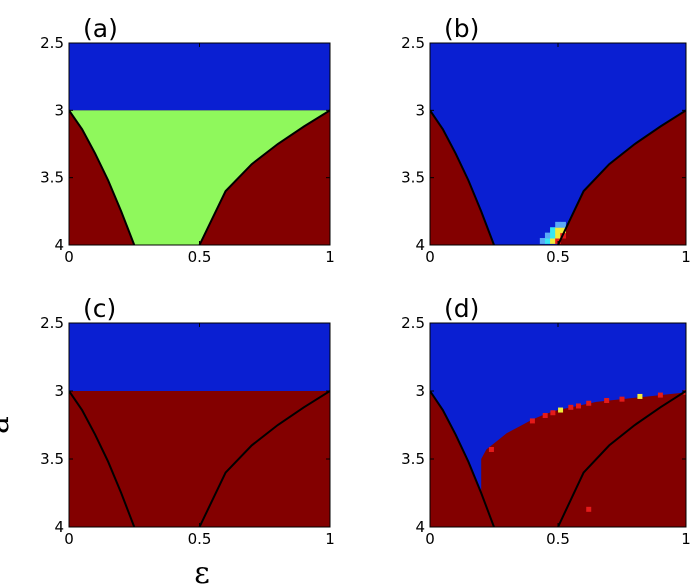 Image resolution: width=697 pixels, height=588 pixels. Describe the element at coordinates (99, 308) in the screenshot. I see `panel-label: (c)` at that location.